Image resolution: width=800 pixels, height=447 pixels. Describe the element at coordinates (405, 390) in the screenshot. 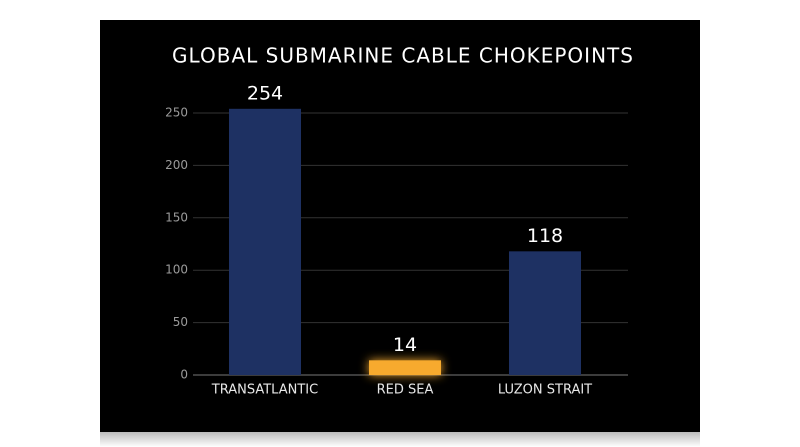

I see `x-tick-label: RED SEA` at that location.